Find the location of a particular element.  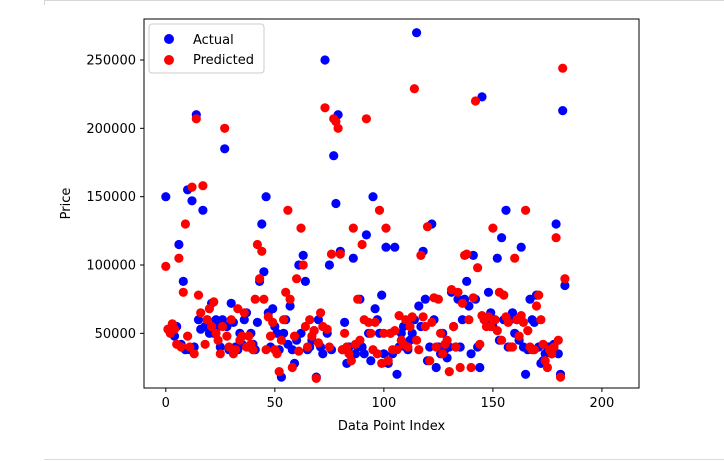

x-tick-label-100: 100 is located at coordinates (383, 403).